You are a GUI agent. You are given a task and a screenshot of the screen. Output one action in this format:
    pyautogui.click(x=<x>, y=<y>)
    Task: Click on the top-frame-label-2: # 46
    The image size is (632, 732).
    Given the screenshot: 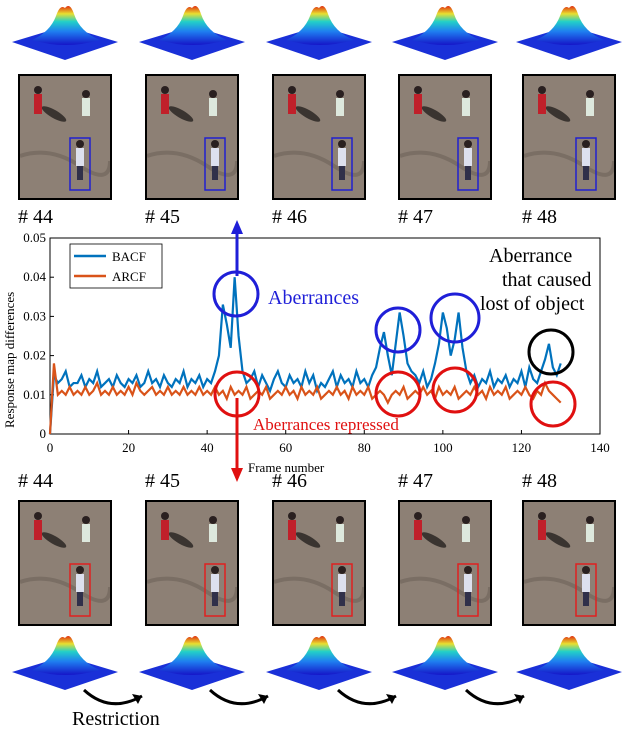 What is the action you would take?
    pyautogui.click(x=289, y=217)
    